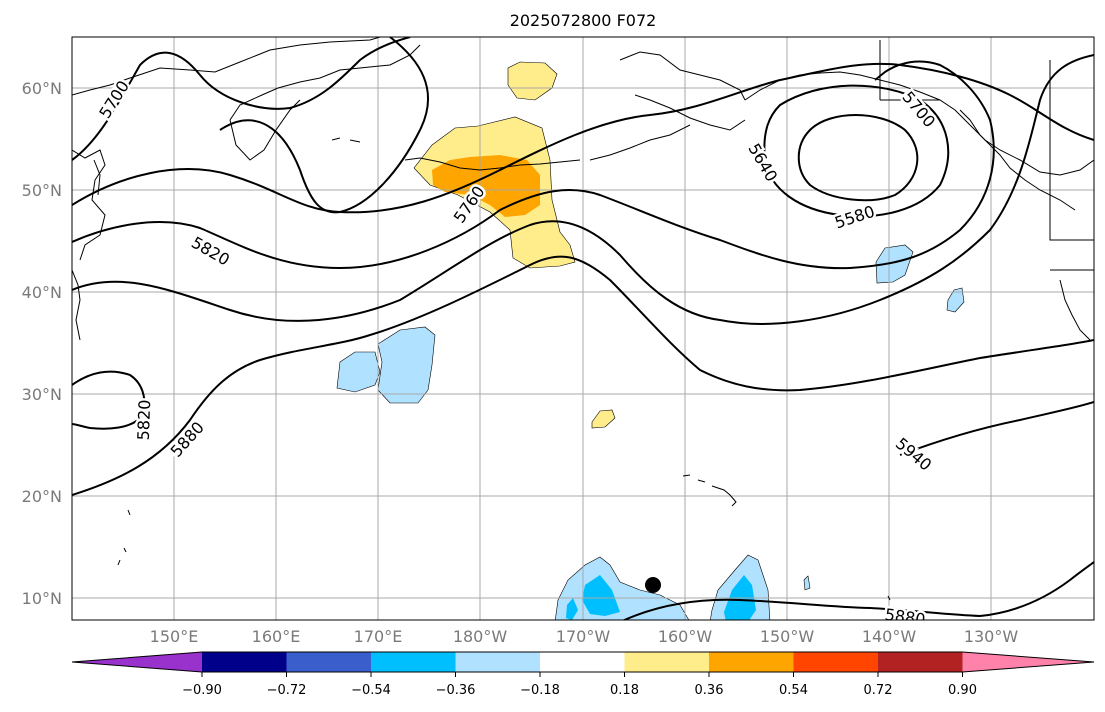 Image resolution: width=1105 pixels, height=712 pixels. I want to click on colorbar-tick-label: −0.36, so click(456, 690).